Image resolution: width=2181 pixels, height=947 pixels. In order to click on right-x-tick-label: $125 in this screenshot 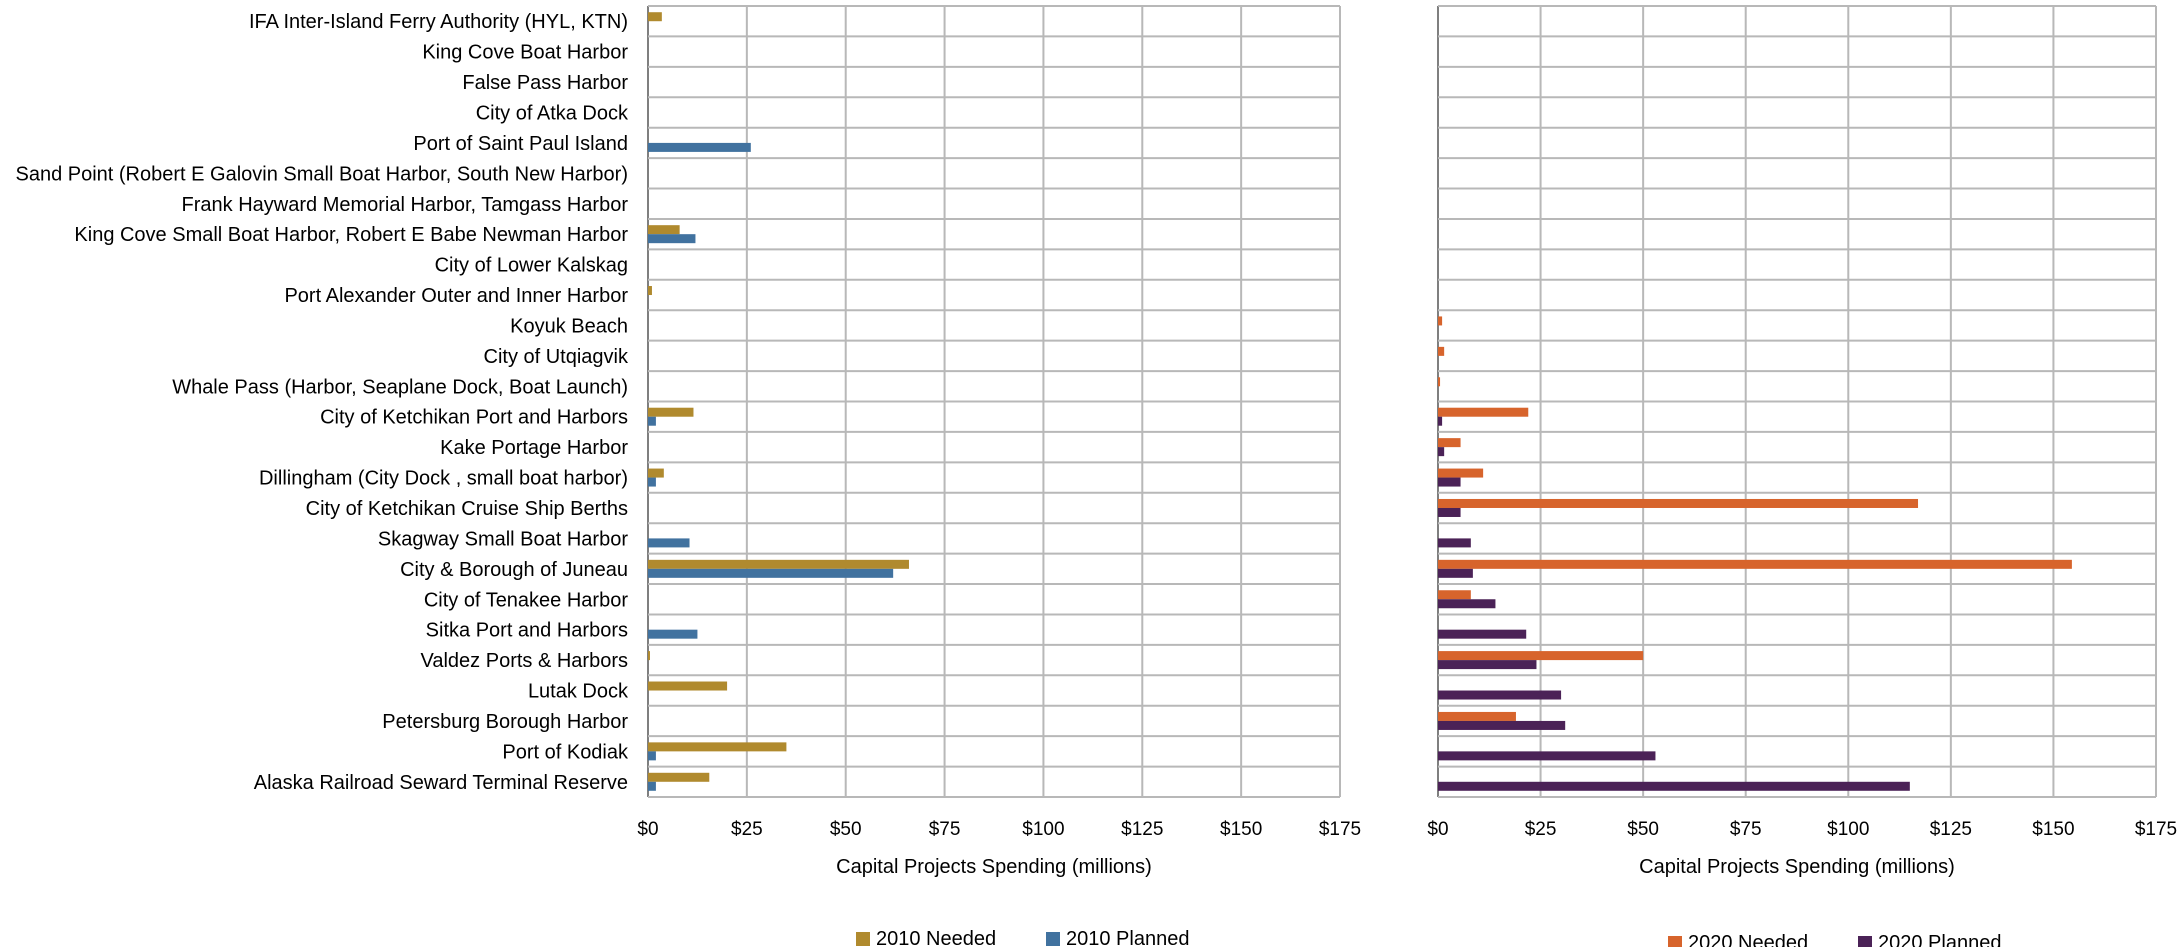, I will do `click(1951, 829)`.